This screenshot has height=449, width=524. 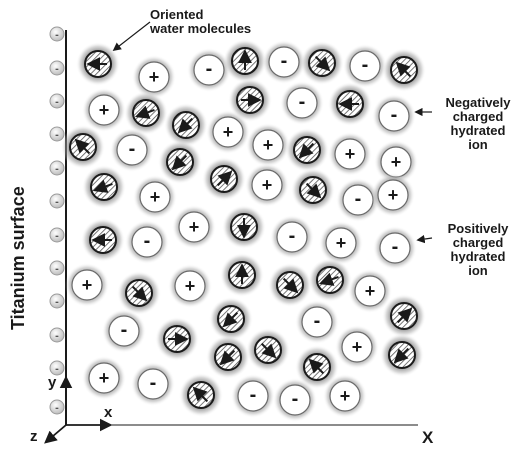 I want to click on pos-label-line-2: charged, so click(x=478, y=242).